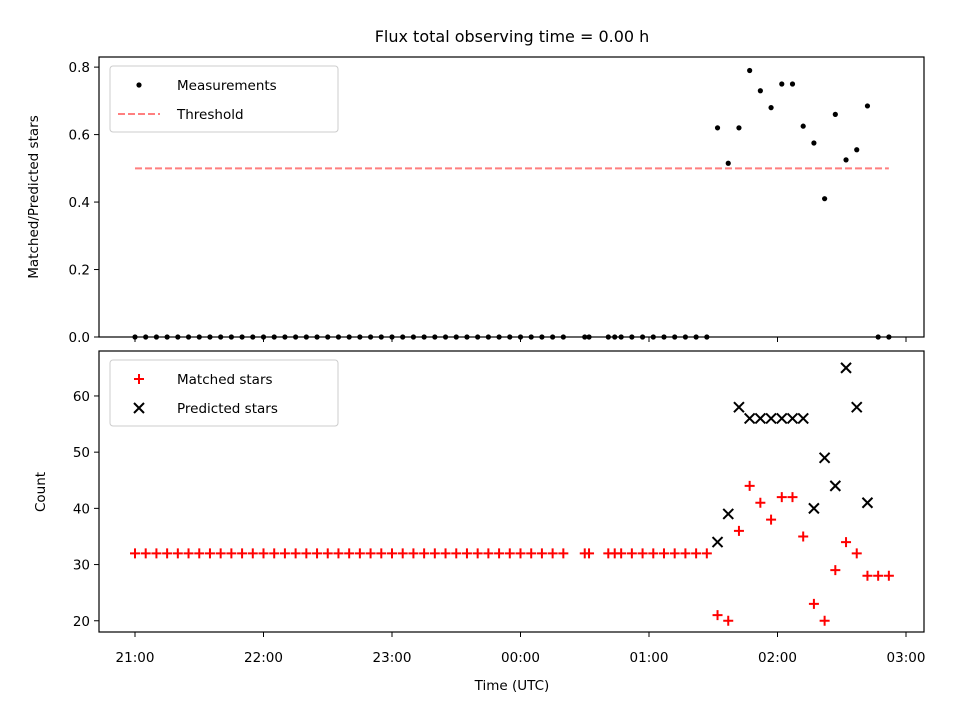 The width and height of the screenshot is (960, 720). I want to click on x-tick-label: 21:00, so click(135, 658).